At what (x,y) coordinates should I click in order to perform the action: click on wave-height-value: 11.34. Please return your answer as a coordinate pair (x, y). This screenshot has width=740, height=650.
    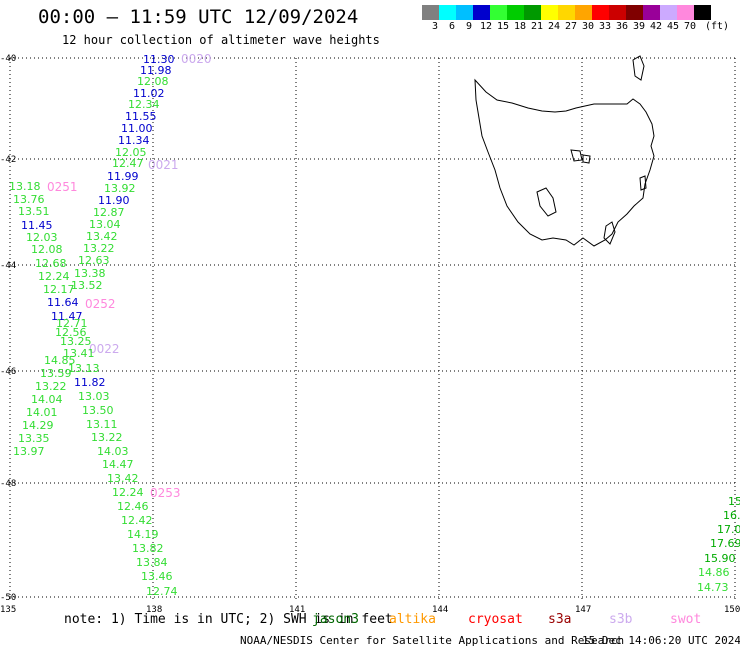
    Looking at the image, I should click on (134, 140).